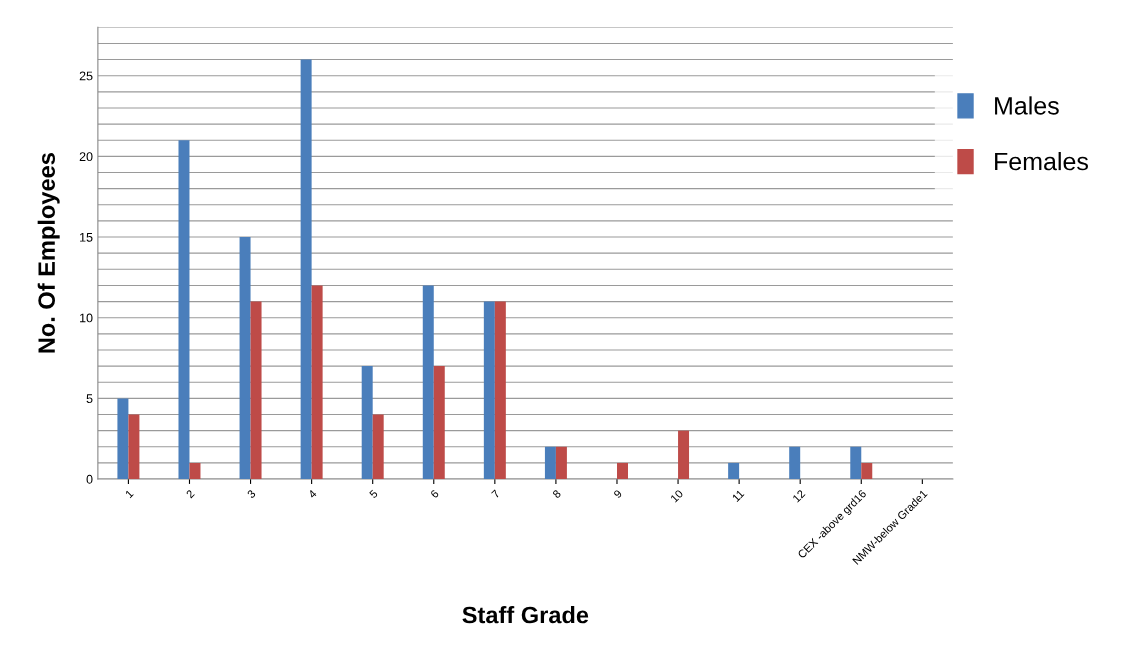  Describe the element at coordinates (435, 494) in the screenshot. I see `x-tick-label: 6` at that location.